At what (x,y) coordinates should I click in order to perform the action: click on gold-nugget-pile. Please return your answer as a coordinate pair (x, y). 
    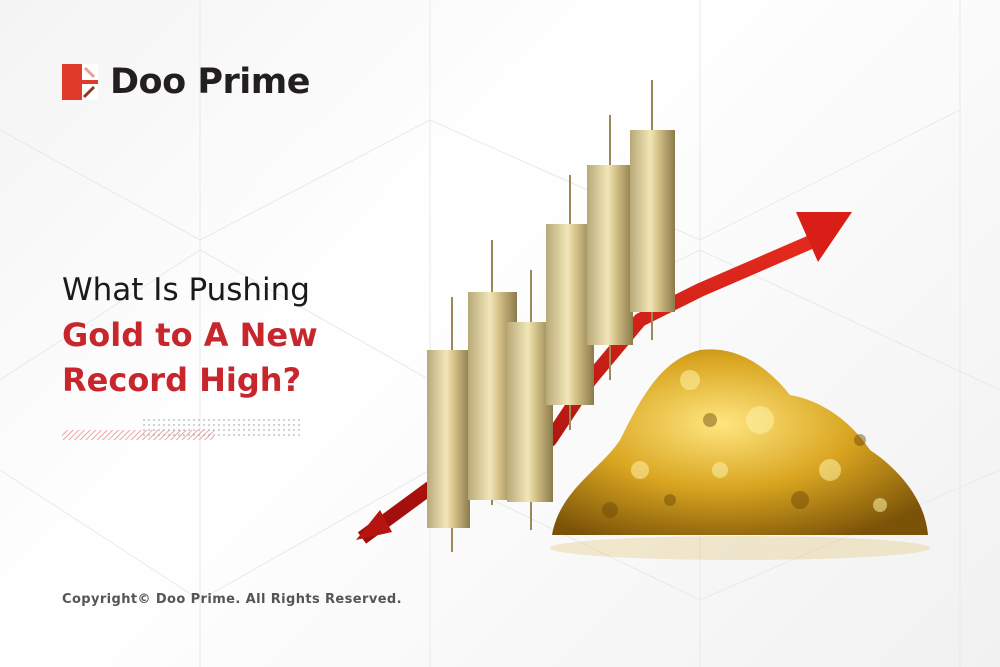
    Looking at the image, I should click on (740, 454).